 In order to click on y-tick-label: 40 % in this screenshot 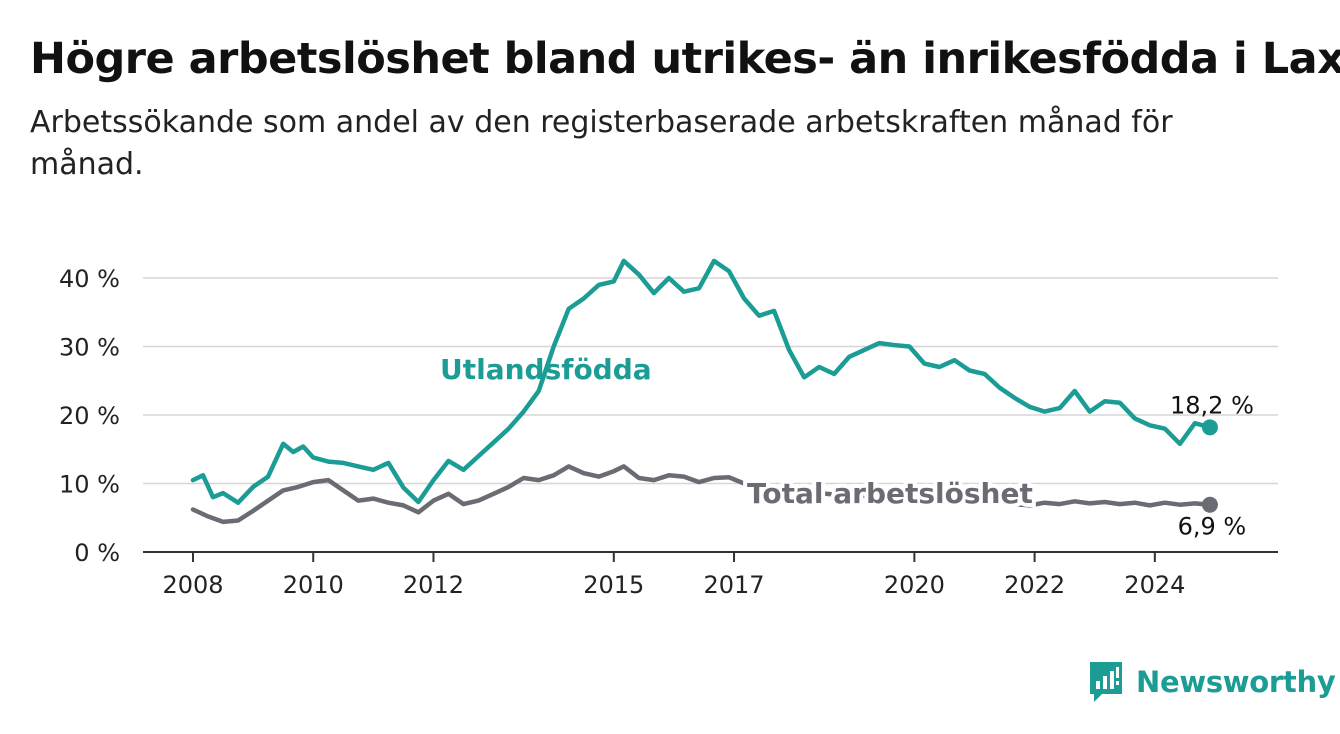, I will do `click(89, 279)`.